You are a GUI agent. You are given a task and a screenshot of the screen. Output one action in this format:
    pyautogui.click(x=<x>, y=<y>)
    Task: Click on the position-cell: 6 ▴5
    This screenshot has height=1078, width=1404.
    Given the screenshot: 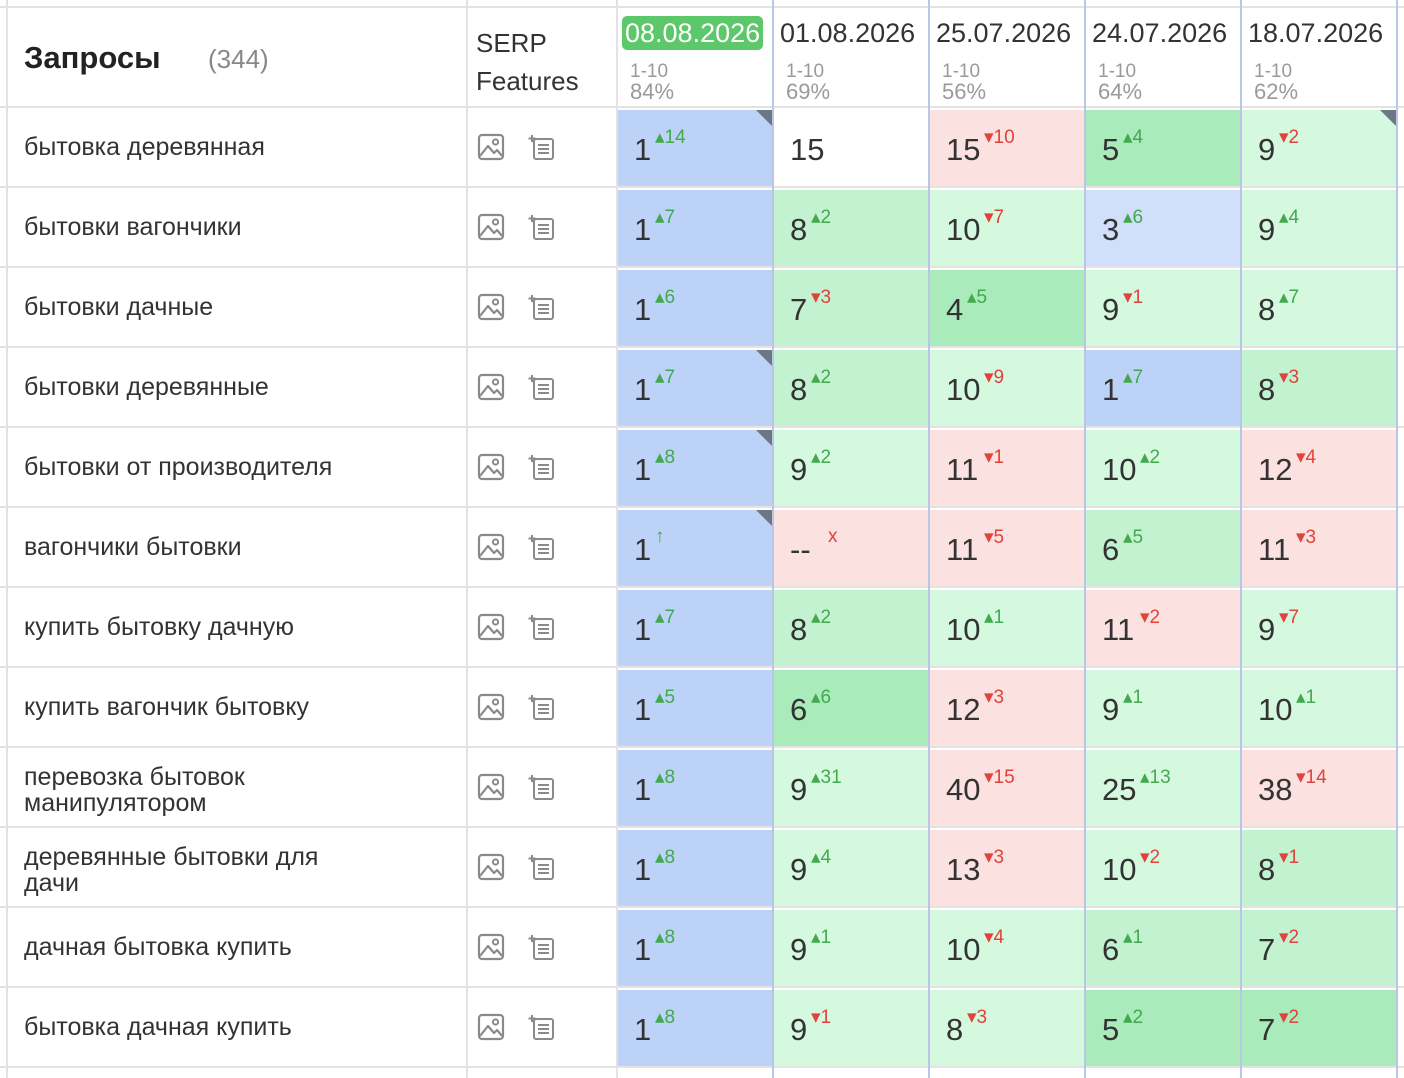 What is the action you would take?
    pyautogui.click(x=1163, y=549)
    